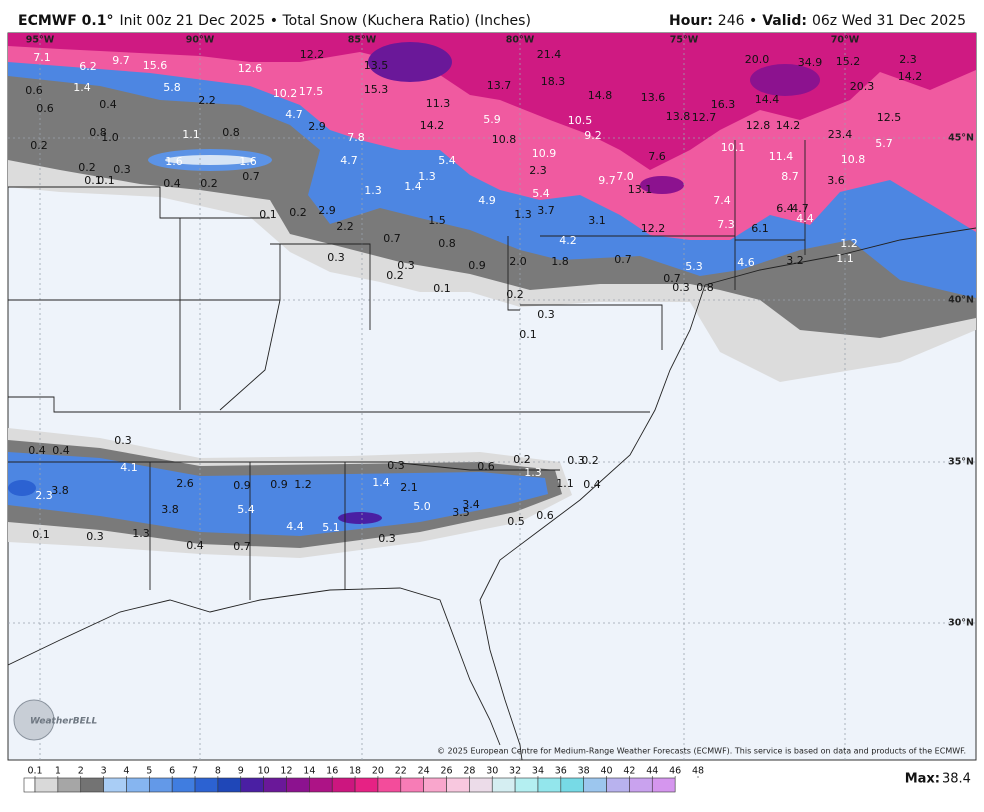 This screenshot has height=812, width=984. I want to click on legend-tick-label: 22, so click(401, 771).